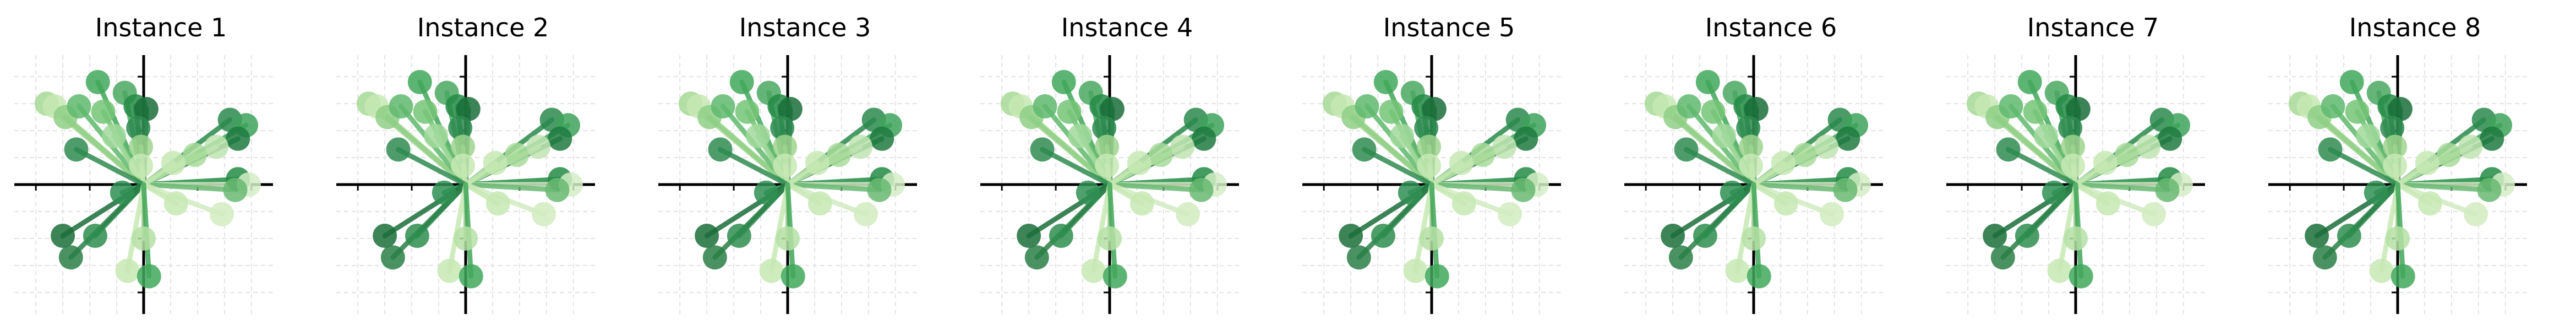  What do you see at coordinates (2415, 27) in the screenshot?
I see `panel-title: Instance 8` at bounding box center [2415, 27].